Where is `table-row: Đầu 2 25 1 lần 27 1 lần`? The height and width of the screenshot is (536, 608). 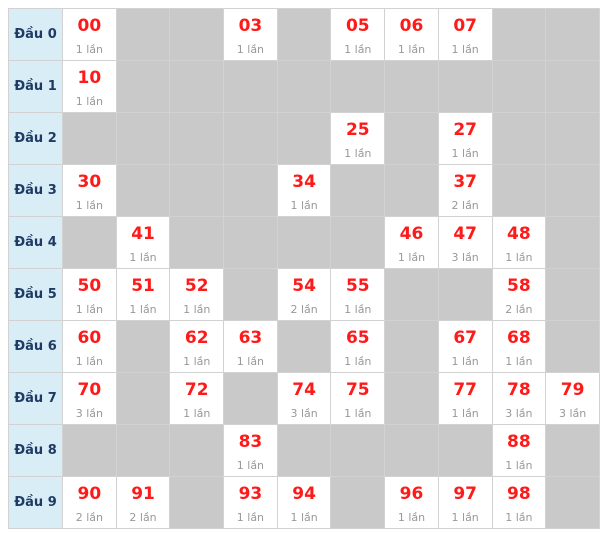
table-row: Đầu 2 25 1 lần 27 1 lần is located at coordinates (304, 138).